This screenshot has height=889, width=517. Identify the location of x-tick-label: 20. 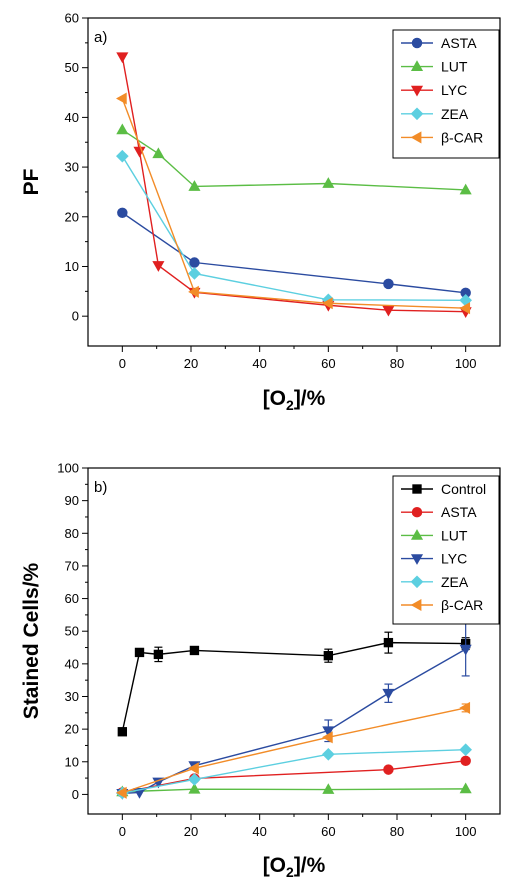
(191, 831).